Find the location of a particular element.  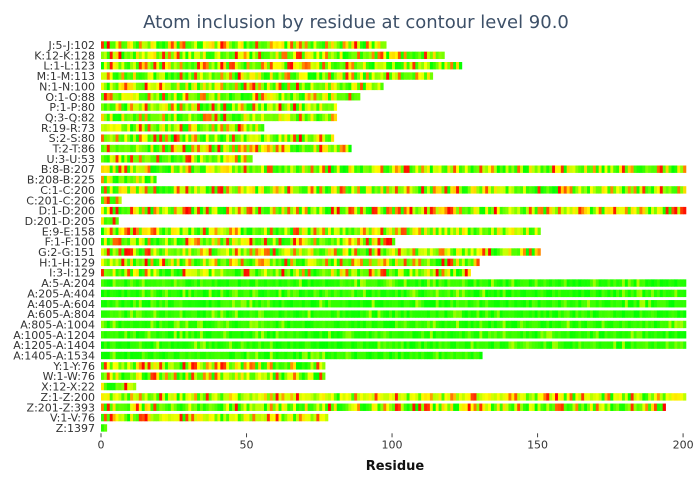

row-label: M:1-M:113 is located at coordinates (66, 76).